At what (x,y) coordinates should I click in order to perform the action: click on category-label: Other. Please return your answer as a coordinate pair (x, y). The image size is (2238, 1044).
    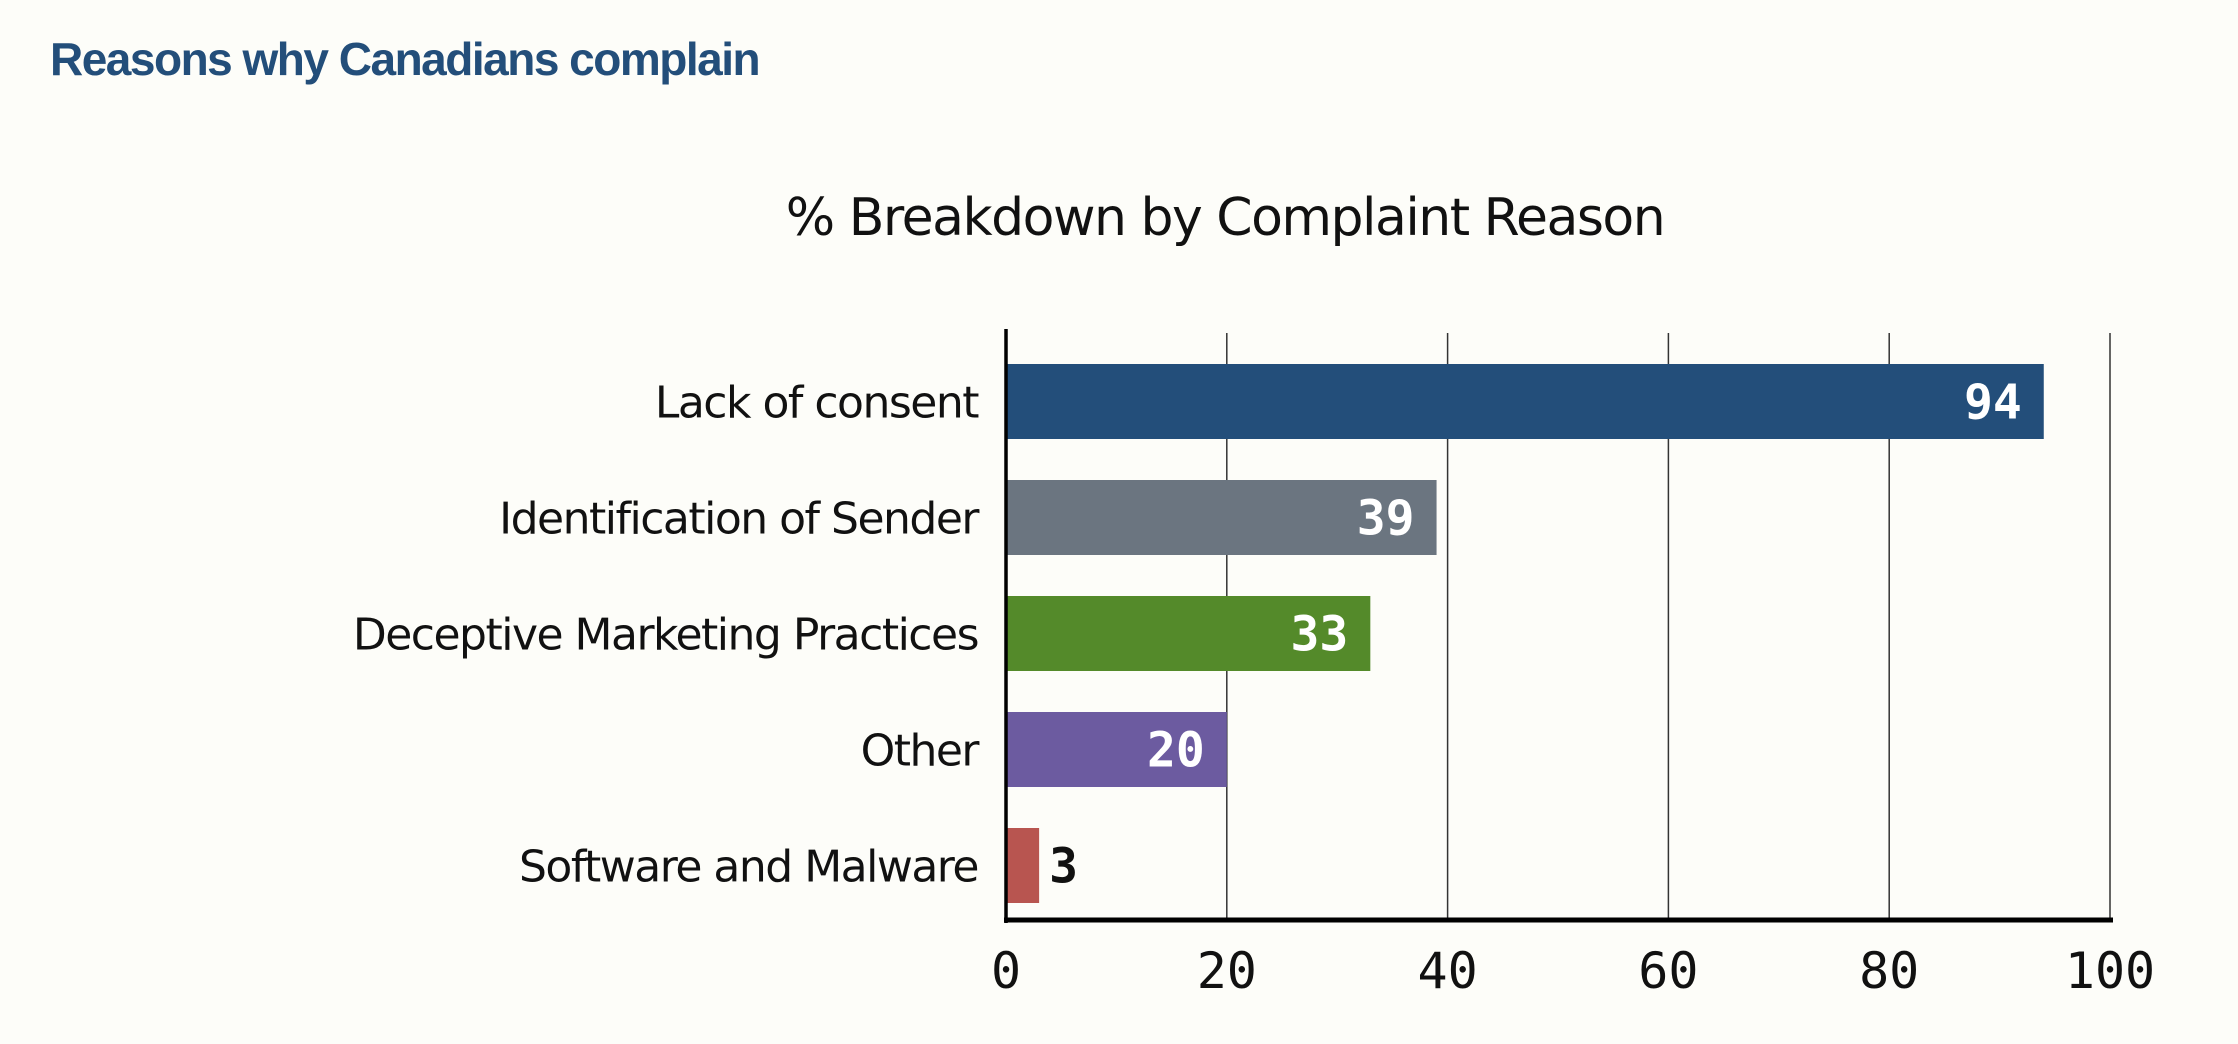
    Looking at the image, I should click on (921, 751).